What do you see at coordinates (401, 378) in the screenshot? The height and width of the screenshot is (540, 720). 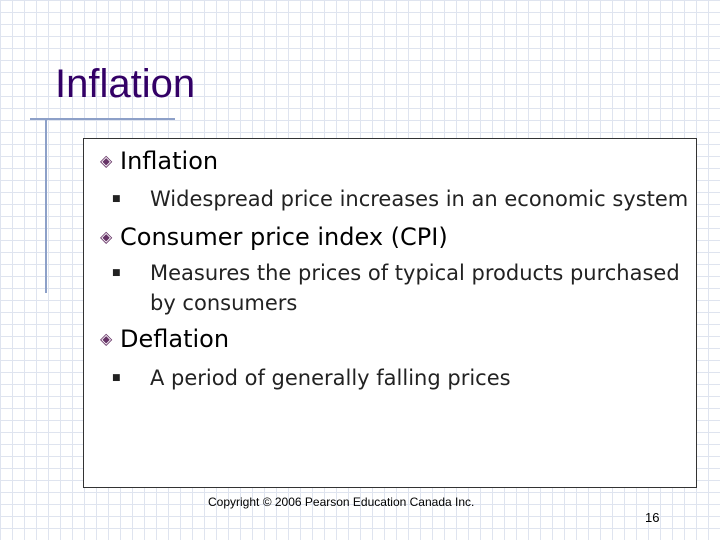 I see `bullet: A period of generally falling prices` at bounding box center [401, 378].